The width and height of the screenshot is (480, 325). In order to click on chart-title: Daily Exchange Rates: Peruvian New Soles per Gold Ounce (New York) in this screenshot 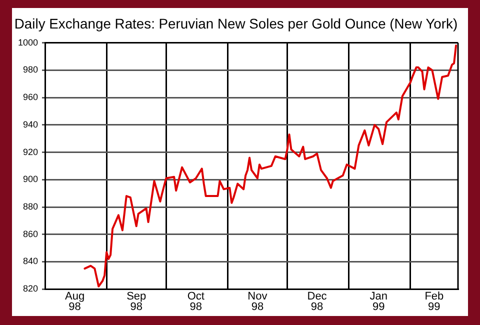, I will do `click(236, 23)`.